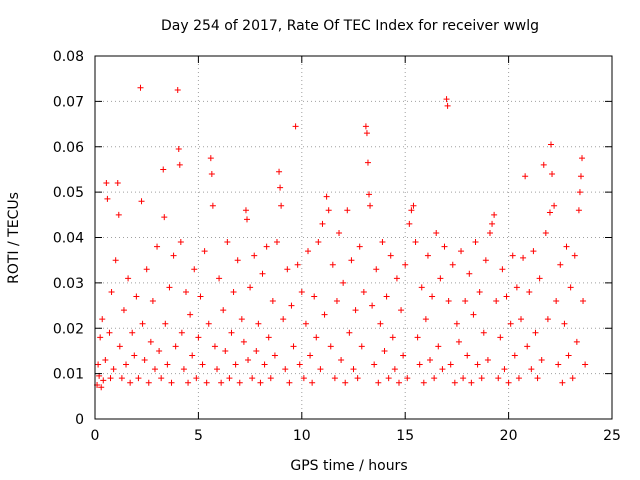 The image size is (640, 480). What do you see at coordinates (68, 329) in the screenshot?
I see `y-tick-label: 0.02` at bounding box center [68, 329].